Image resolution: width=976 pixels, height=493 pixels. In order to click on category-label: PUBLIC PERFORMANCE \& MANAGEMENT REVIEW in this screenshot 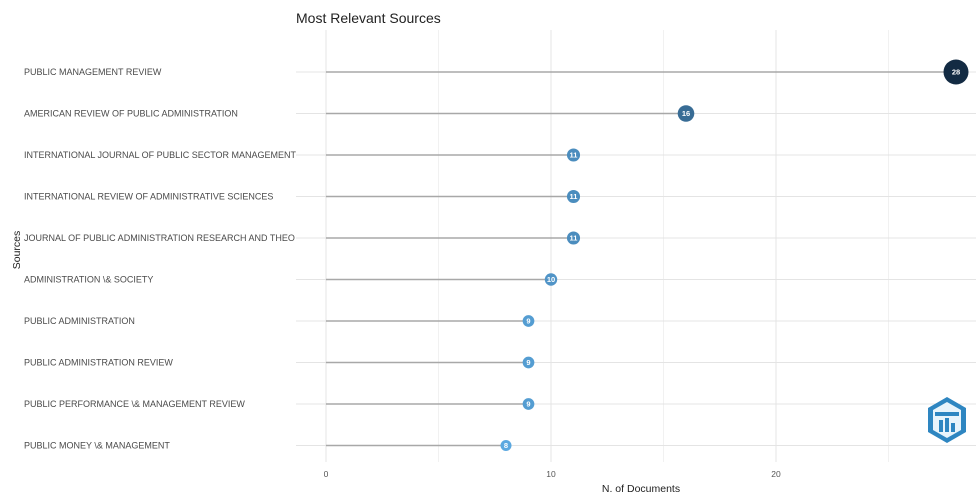, I will do `click(134, 404)`.